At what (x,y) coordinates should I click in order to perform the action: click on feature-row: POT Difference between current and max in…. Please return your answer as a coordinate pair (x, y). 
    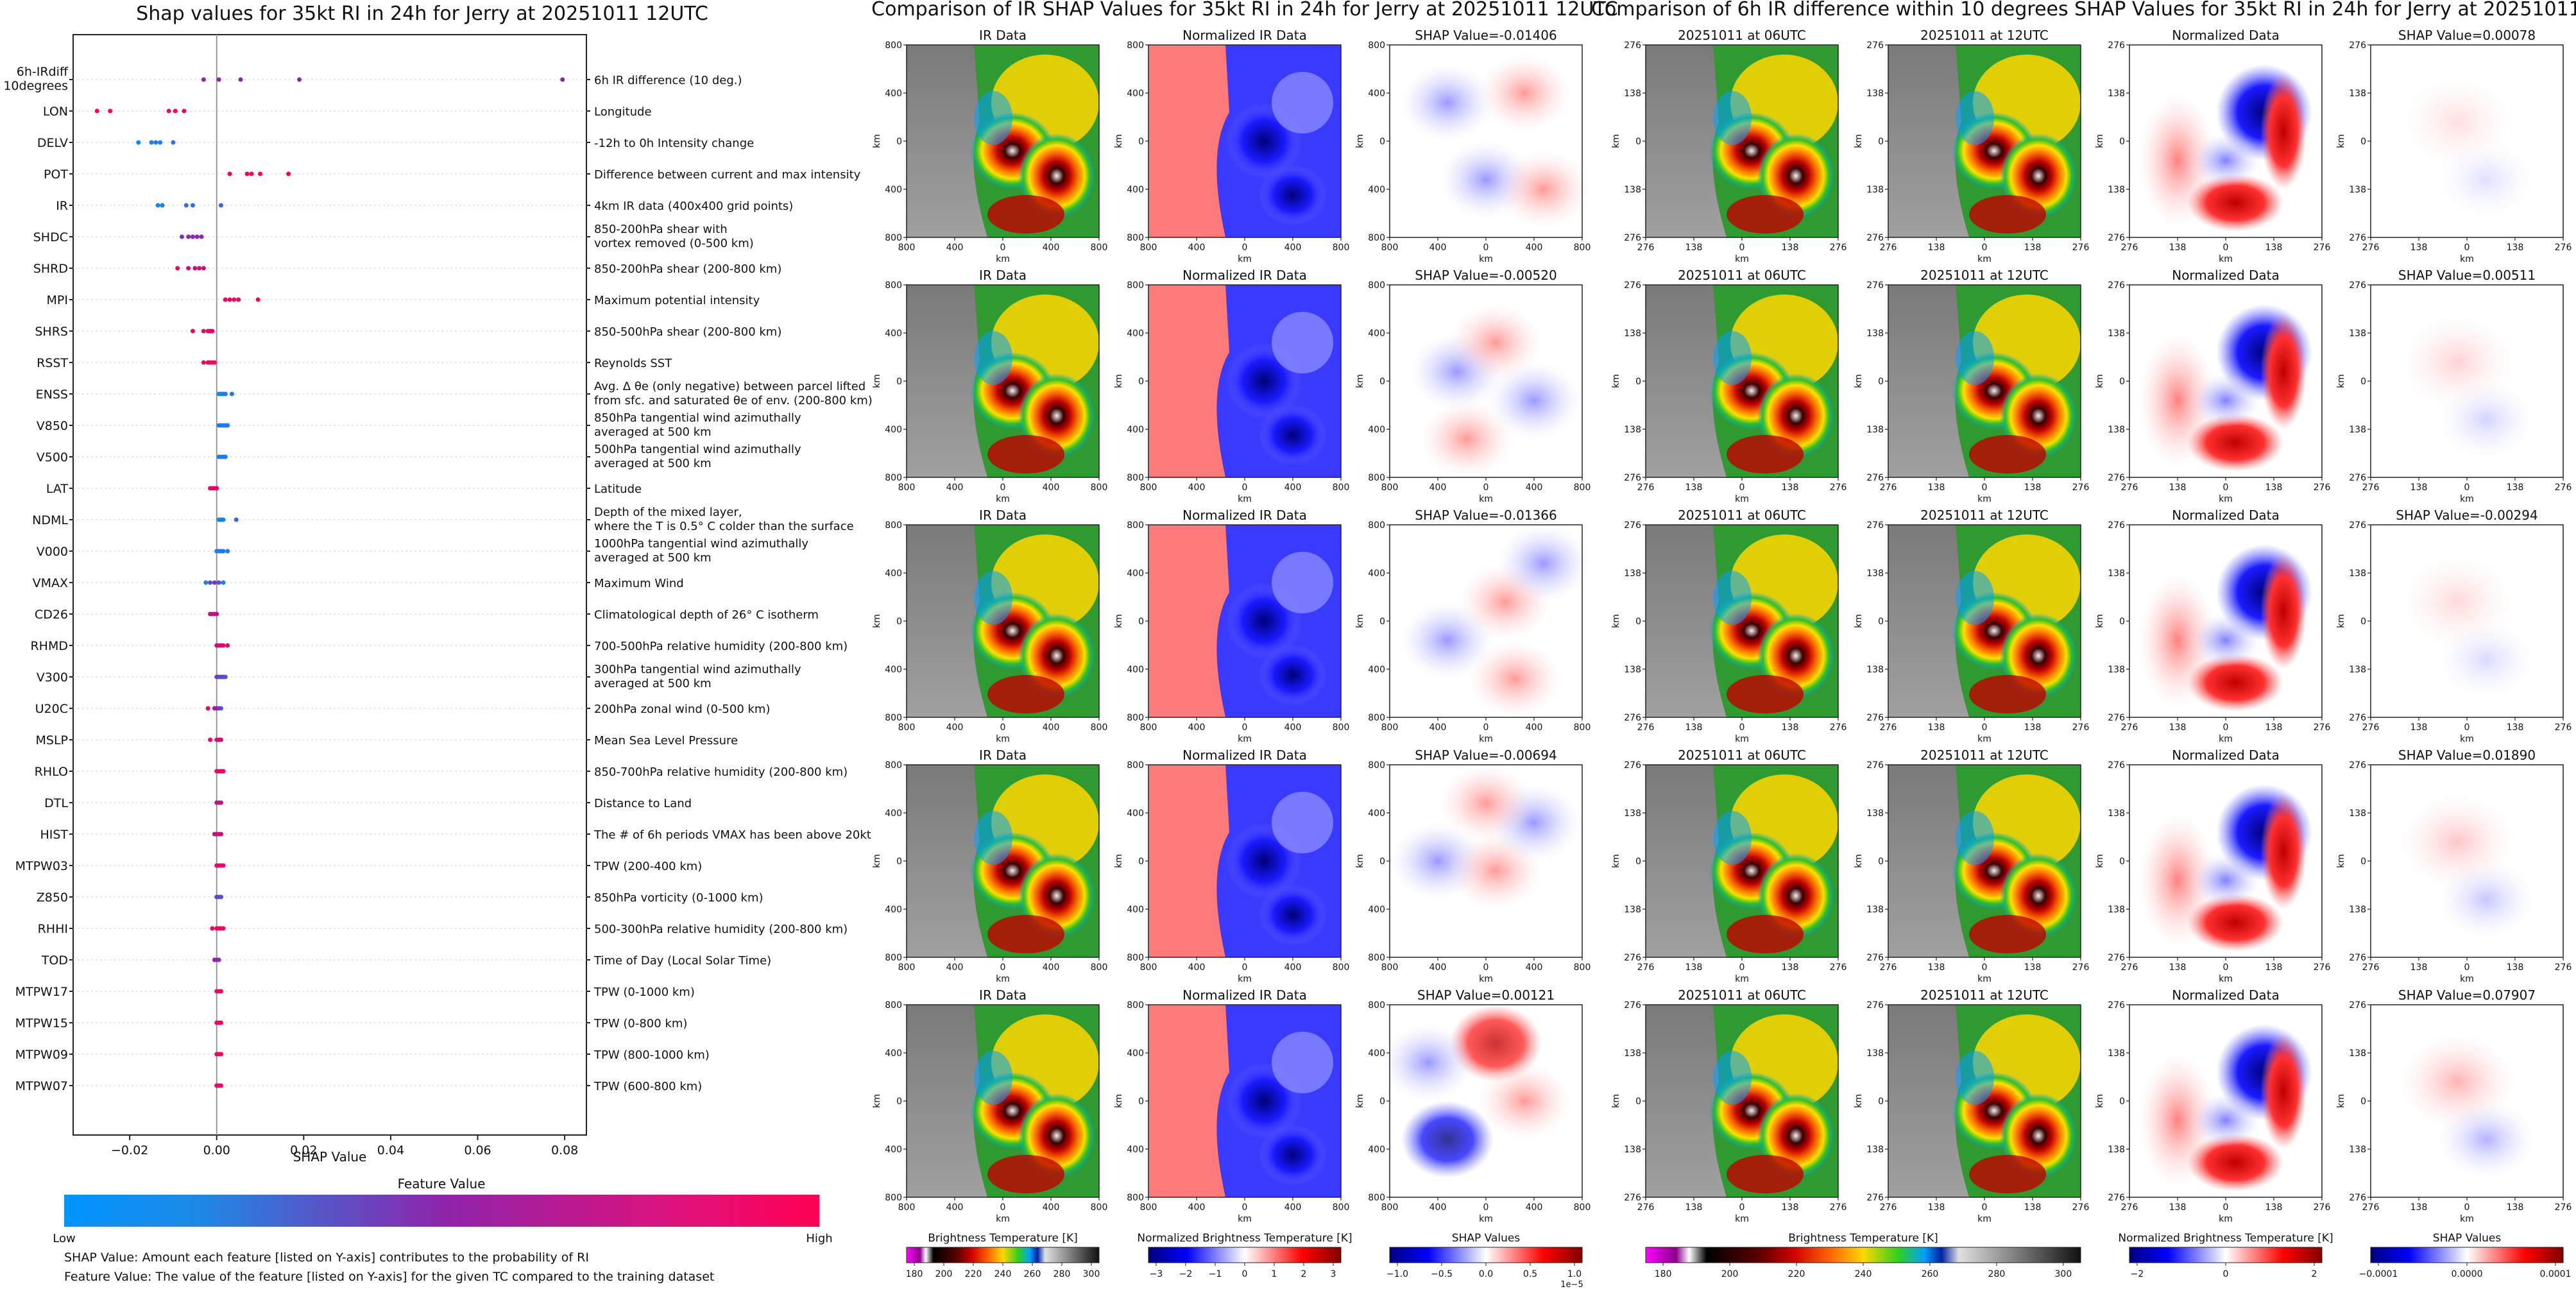
    Looking at the image, I should click on (452, 175).